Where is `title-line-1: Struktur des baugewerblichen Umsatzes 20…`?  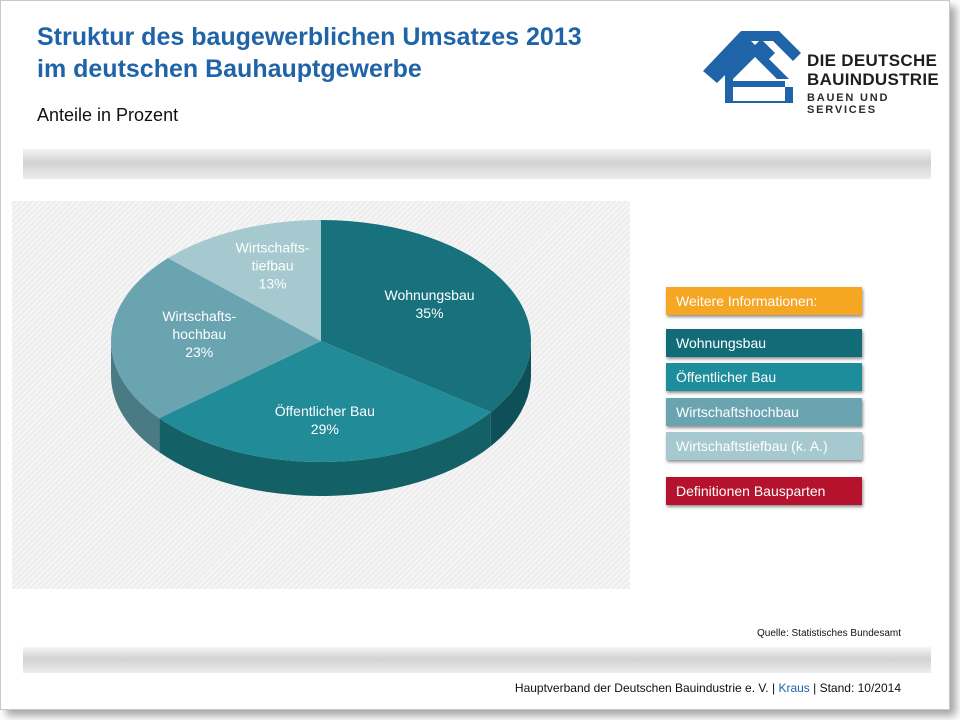 title-line-1: Struktur des baugewerblichen Umsatzes 20… is located at coordinates (309, 37).